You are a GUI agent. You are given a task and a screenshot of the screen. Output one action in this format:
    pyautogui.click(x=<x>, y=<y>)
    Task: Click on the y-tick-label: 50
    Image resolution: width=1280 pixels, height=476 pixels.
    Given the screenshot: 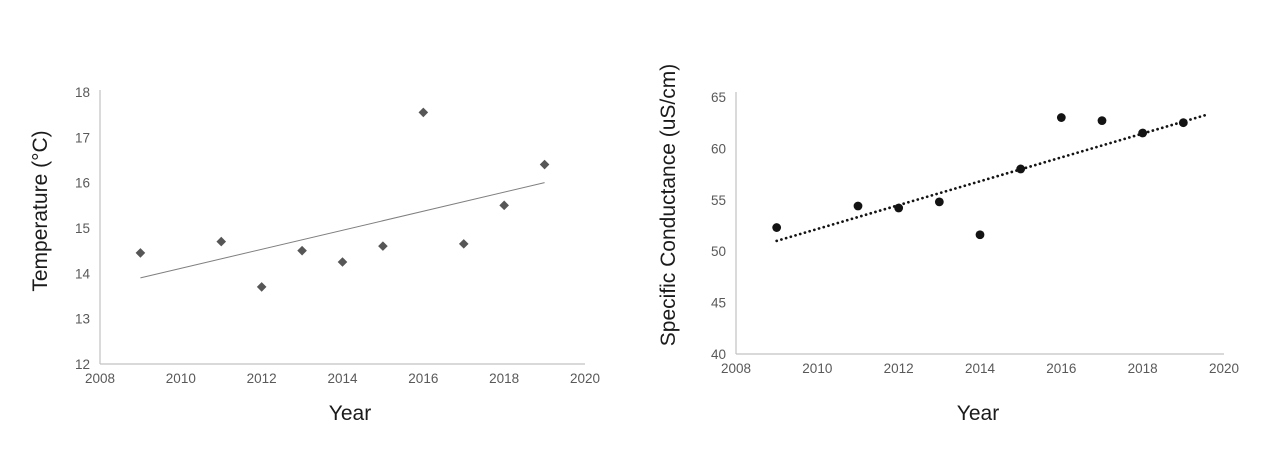 What is the action you would take?
    pyautogui.click(x=718, y=251)
    